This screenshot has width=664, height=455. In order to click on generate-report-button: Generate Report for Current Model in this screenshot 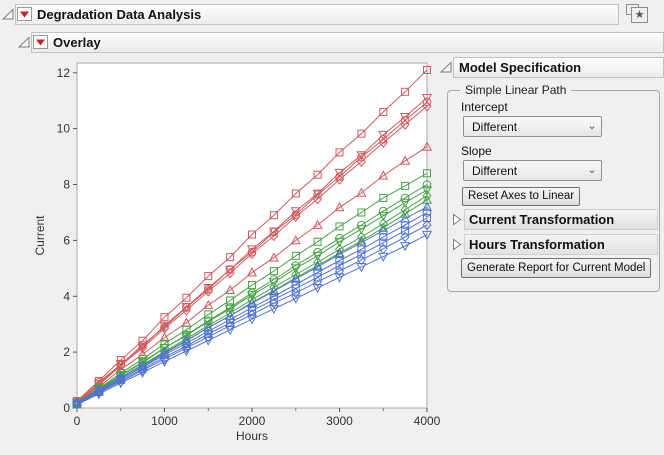, I will do `click(556, 268)`.